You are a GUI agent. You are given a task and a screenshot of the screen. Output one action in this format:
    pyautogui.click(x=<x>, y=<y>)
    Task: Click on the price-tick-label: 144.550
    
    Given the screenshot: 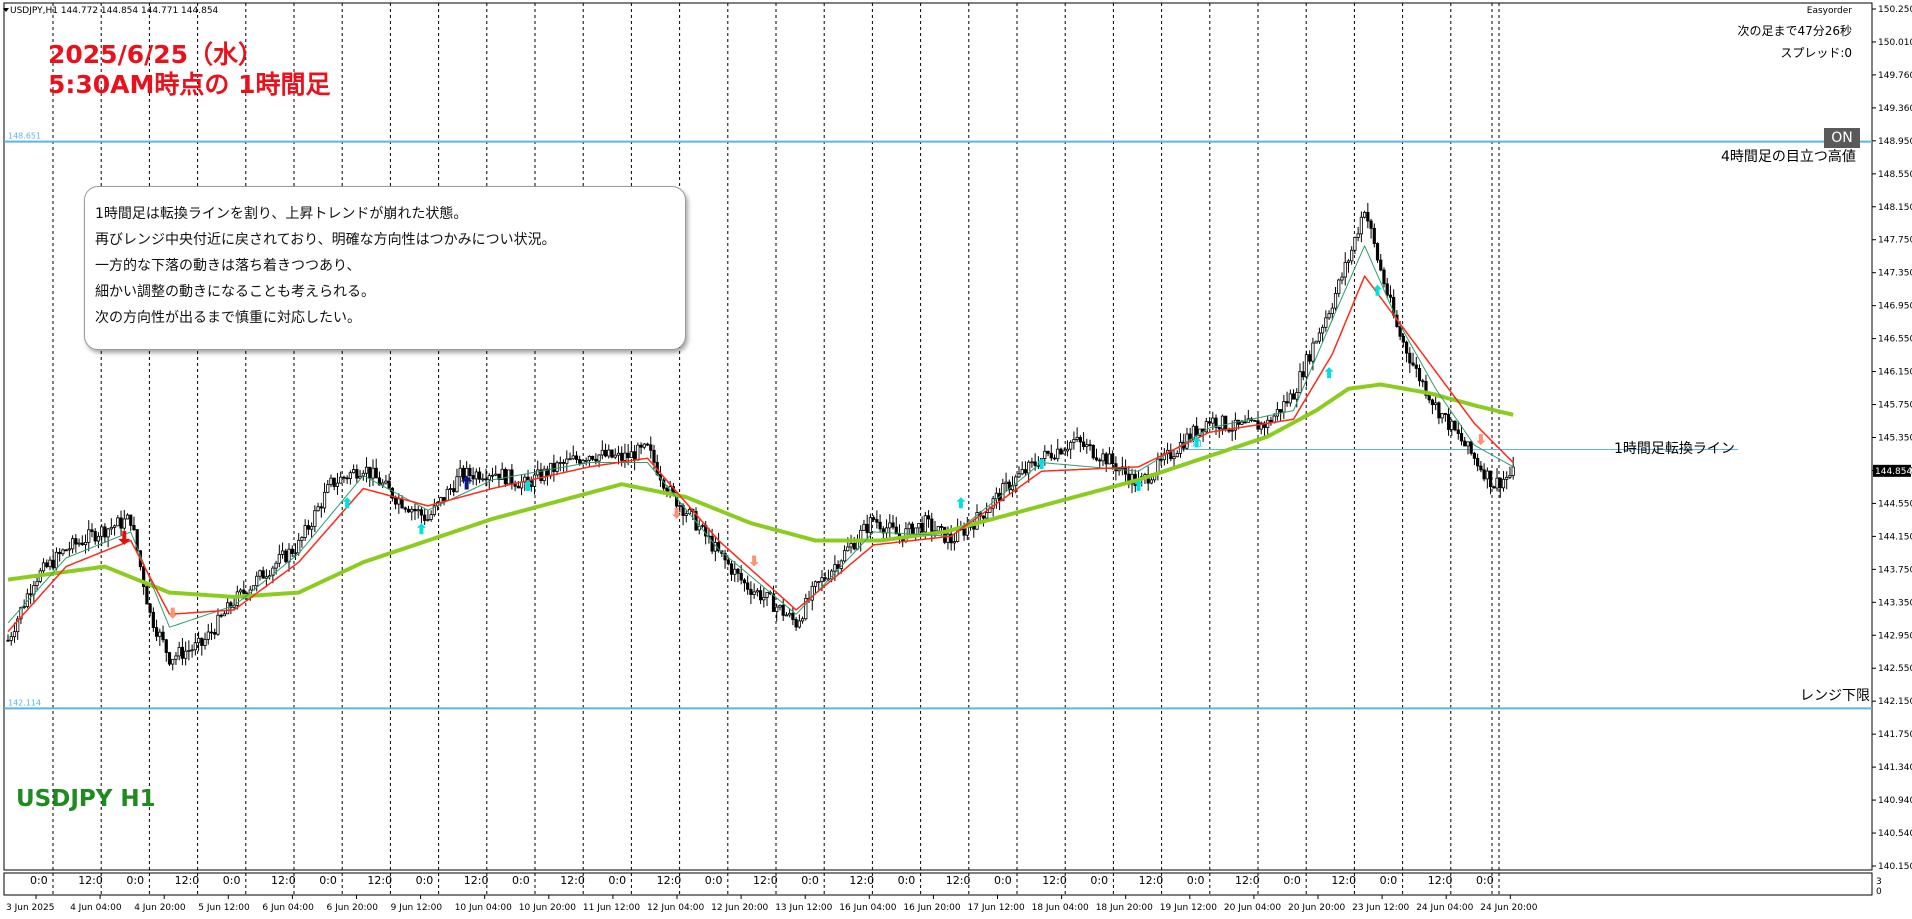 What is the action you would take?
    pyautogui.click(x=1895, y=504)
    